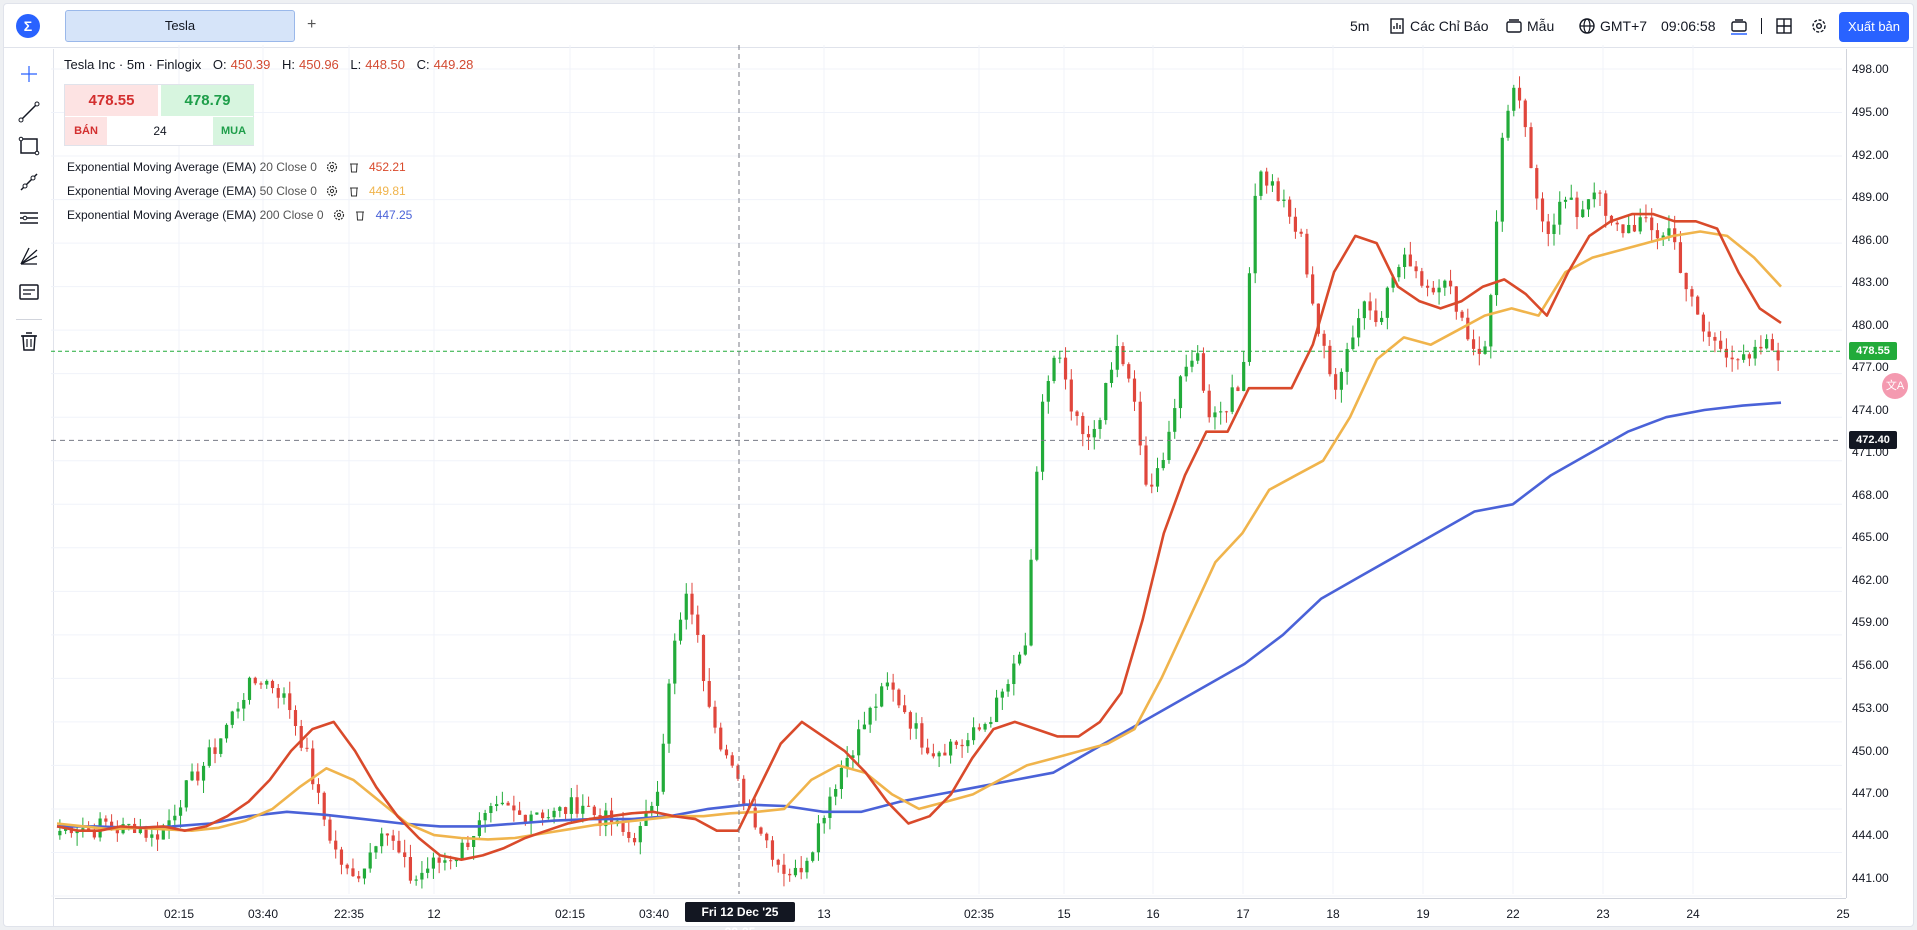 This screenshot has width=1917, height=930. I want to click on clock: 09:06:58, so click(1688, 26).